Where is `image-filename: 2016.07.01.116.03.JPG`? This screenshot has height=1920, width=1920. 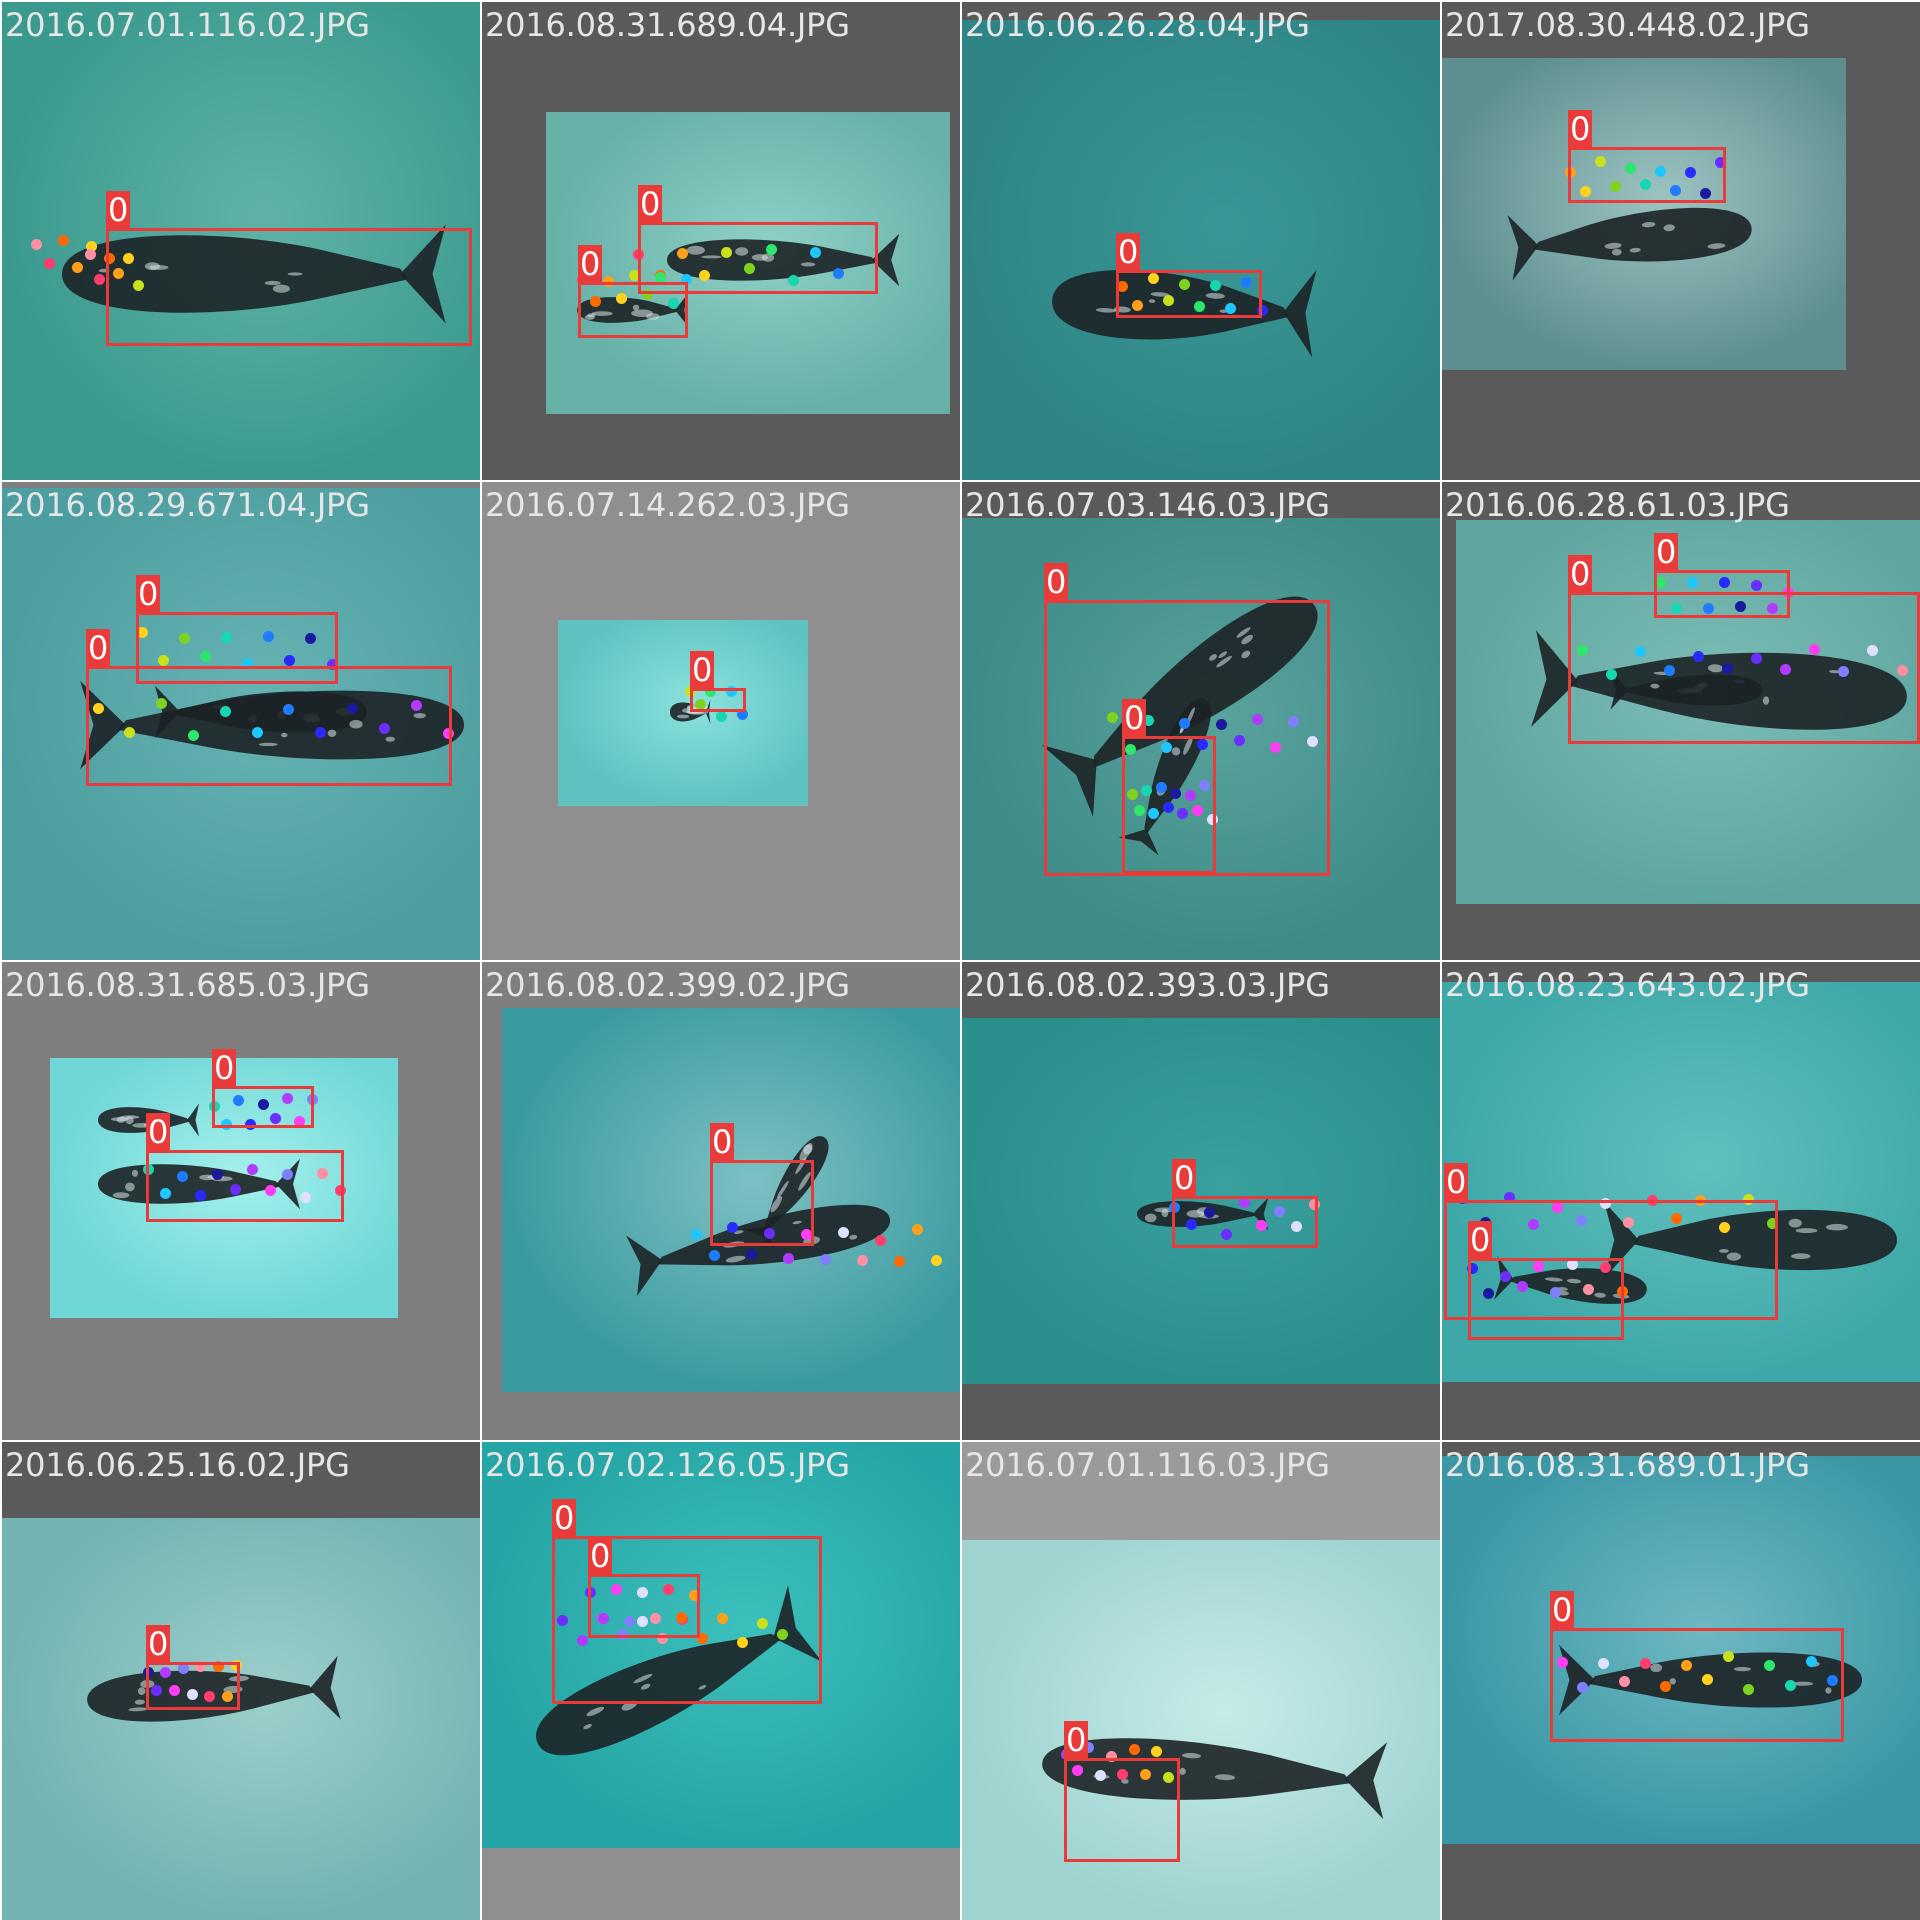
image-filename: 2016.07.01.116.03.JPG is located at coordinates (1147, 1465).